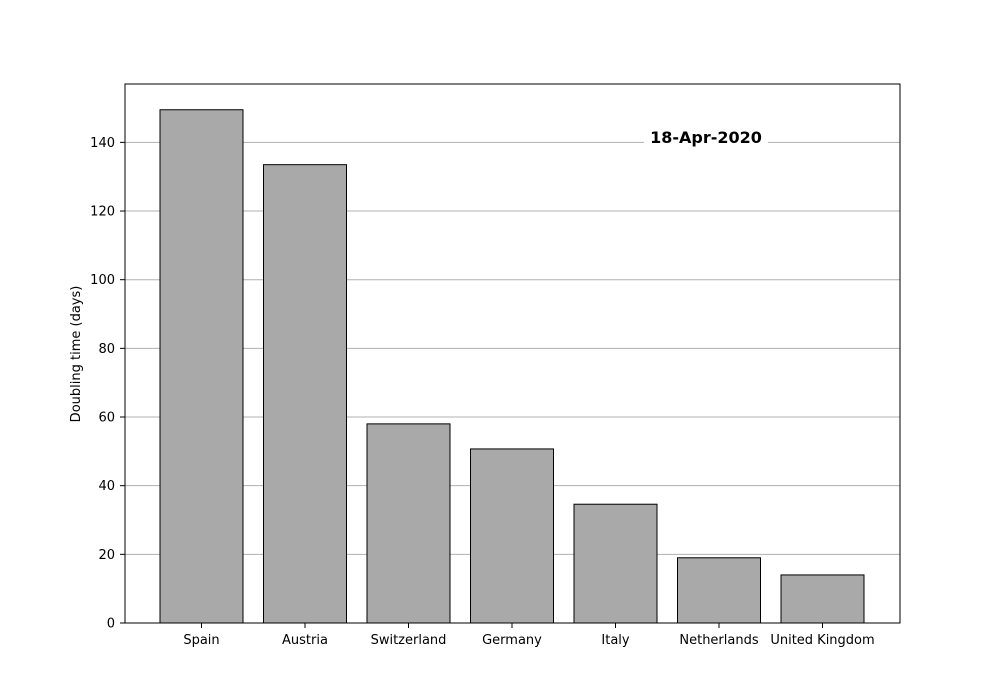 Image resolution: width=1000 pixels, height=700 pixels. I want to click on x-tick-label: Spain, so click(201, 640).